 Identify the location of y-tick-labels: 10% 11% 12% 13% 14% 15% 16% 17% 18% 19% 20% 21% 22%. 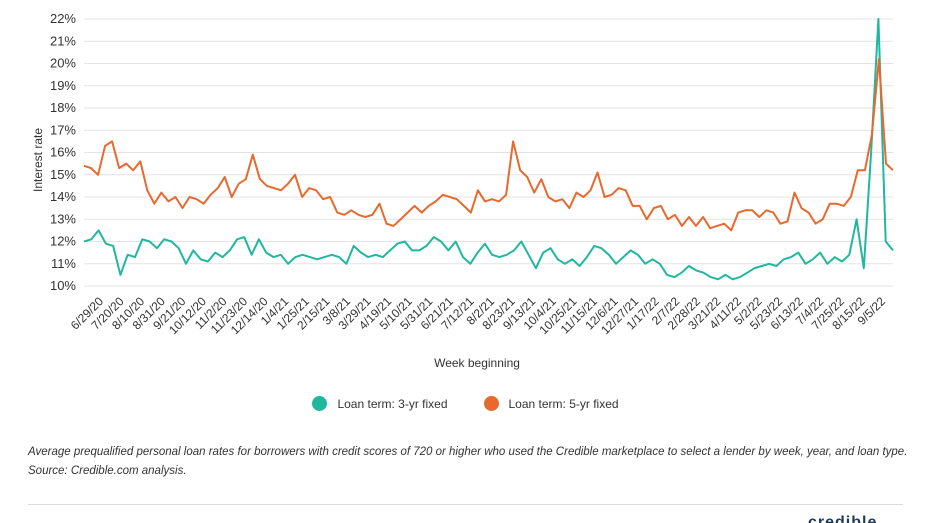
(63, 152).